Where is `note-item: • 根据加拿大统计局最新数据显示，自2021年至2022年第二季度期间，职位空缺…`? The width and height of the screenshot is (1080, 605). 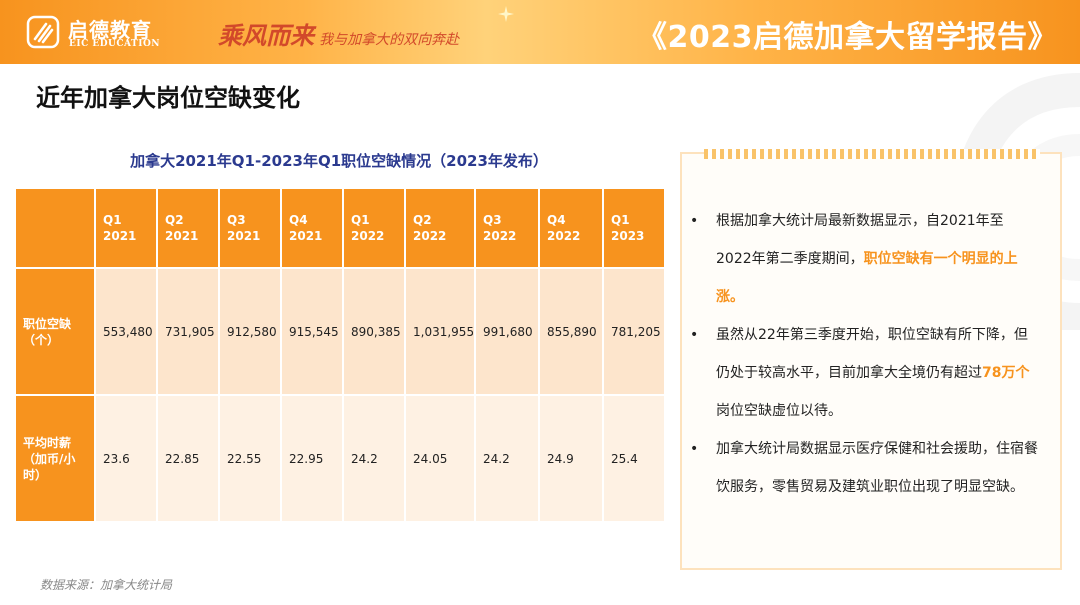 note-item: • 根据加拿大统计局最新数据显示，自2021年至2022年第二季度期间，职位空缺… is located at coordinates (871, 259).